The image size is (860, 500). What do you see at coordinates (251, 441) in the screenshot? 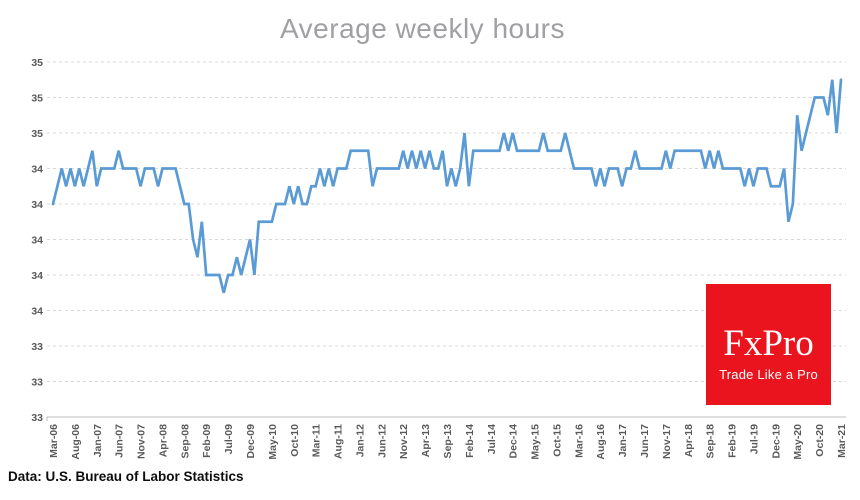
I see `svg-text: Dec-09` at bounding box center [251, 441].